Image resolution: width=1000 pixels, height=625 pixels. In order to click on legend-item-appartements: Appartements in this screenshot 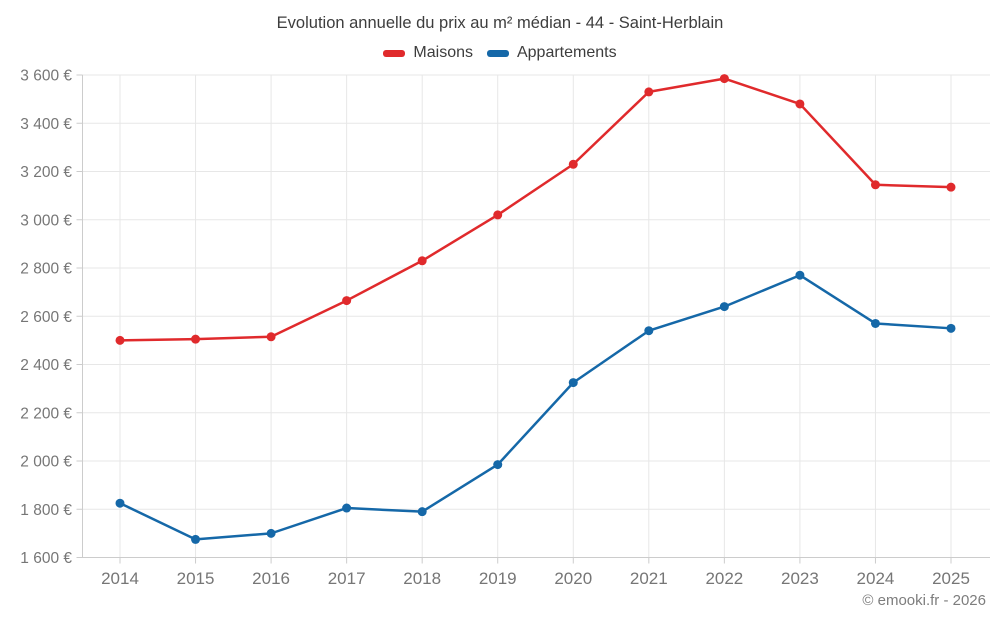, I will do `click(551, 53)`.